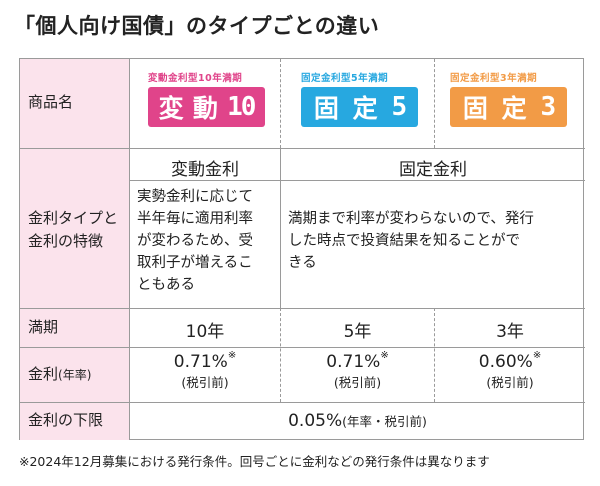  What do you see at coordinates (205, 170) in the screenshot?
I see `rate-type-floating: 変動金利` at bounding box center [205, 170].